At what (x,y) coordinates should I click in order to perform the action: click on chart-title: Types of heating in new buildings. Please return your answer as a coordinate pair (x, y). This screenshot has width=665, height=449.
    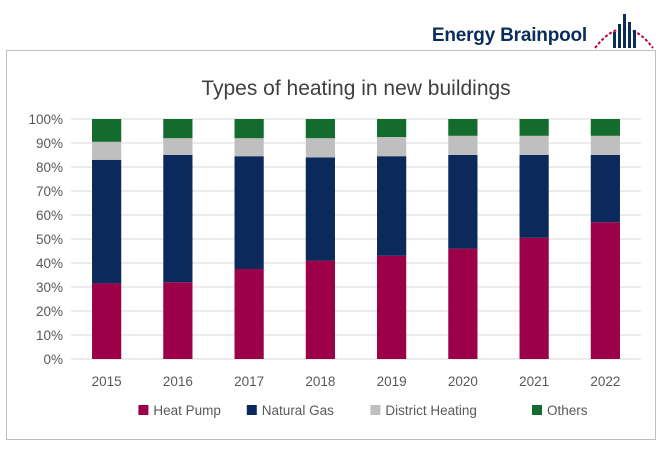
    Looking at the image, I should click on (355, 88).